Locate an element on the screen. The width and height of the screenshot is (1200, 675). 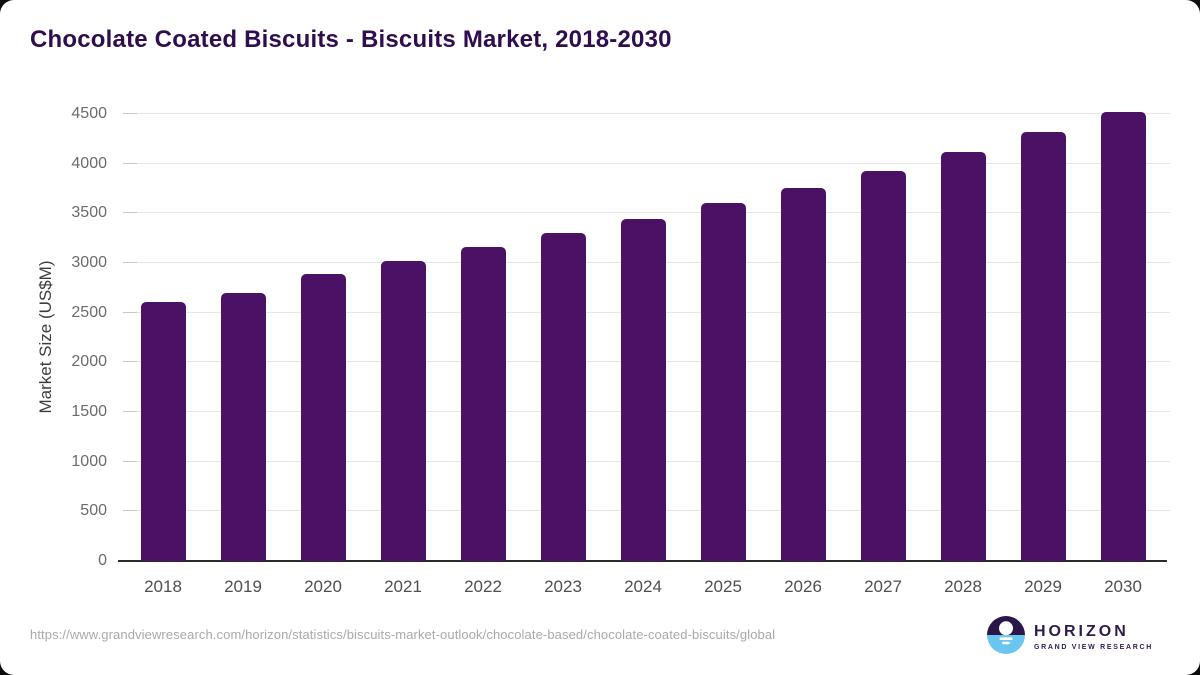
y-tick-label-4000: 4000 is located at coordinates (89, 163).